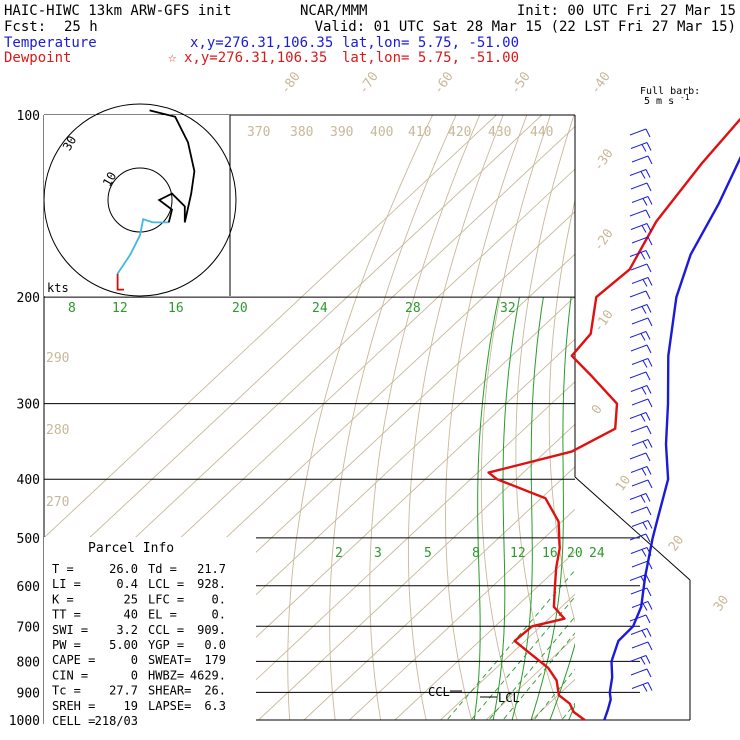  Describe the element at coordinates (459, 132) in the screenshot. I see `theta-label: 420` at that location.